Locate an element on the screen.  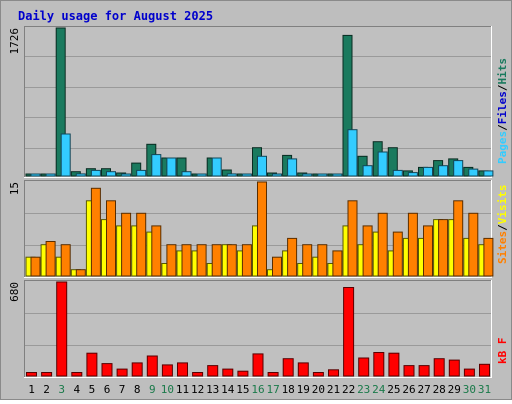
day-label: 14 is located at coordinates (228, 389).